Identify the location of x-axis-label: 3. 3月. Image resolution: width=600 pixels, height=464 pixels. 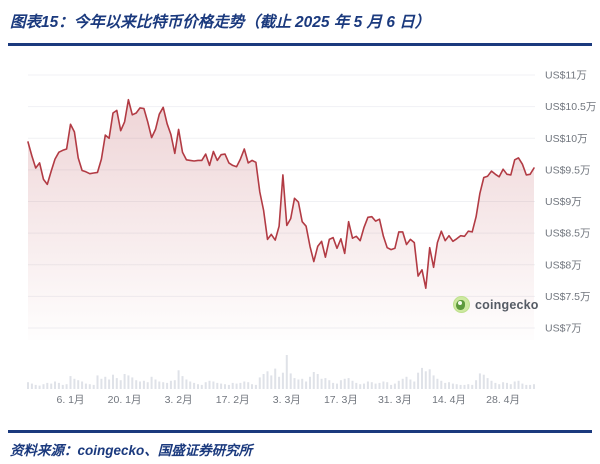
(287, 400).